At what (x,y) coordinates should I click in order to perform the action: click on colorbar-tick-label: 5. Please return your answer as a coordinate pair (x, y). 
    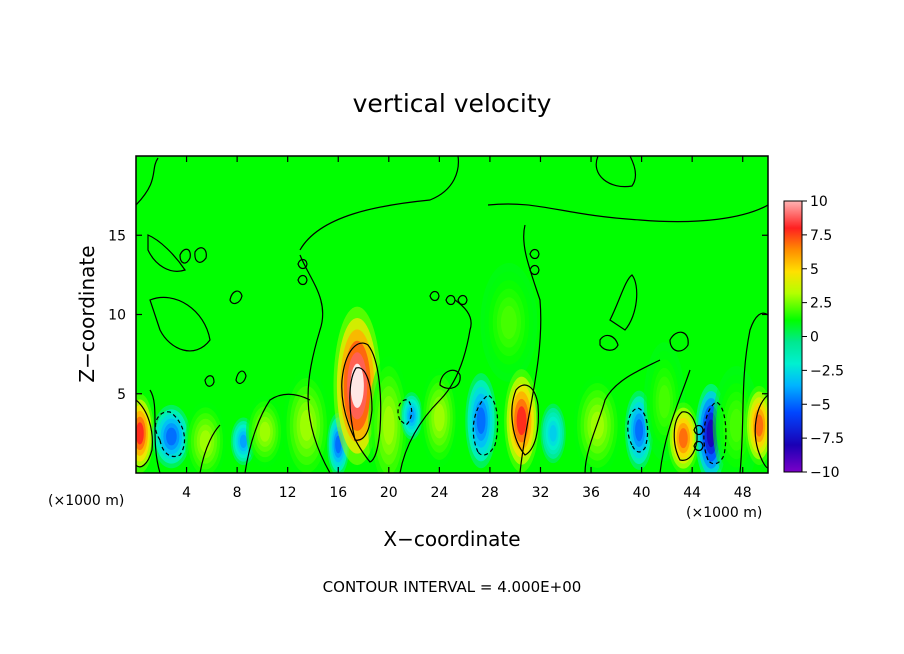
    Looking at the image, I should click on (814, 270).